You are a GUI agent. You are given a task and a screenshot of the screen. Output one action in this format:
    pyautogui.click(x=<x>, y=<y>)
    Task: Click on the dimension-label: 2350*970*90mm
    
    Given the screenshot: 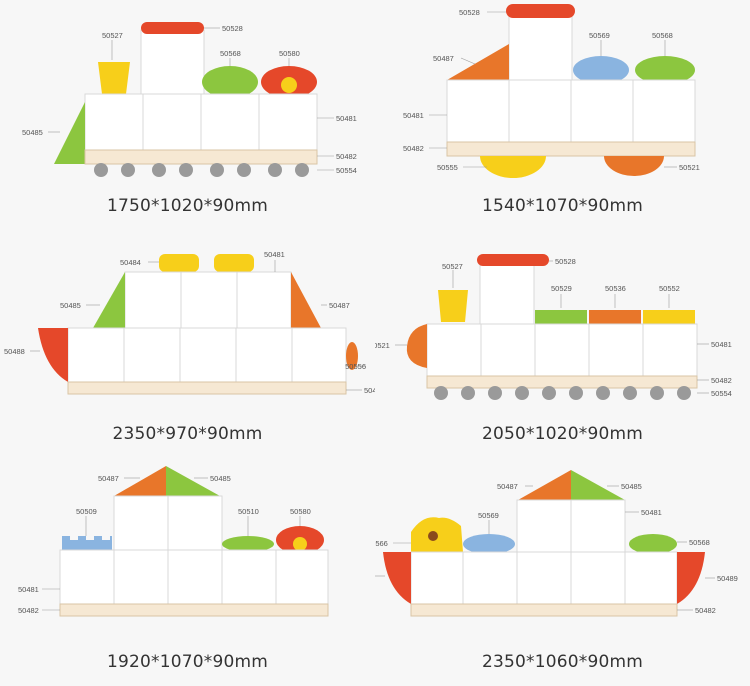 What is the action you would take?
    pyautogui.click(x=187, y=434)
    